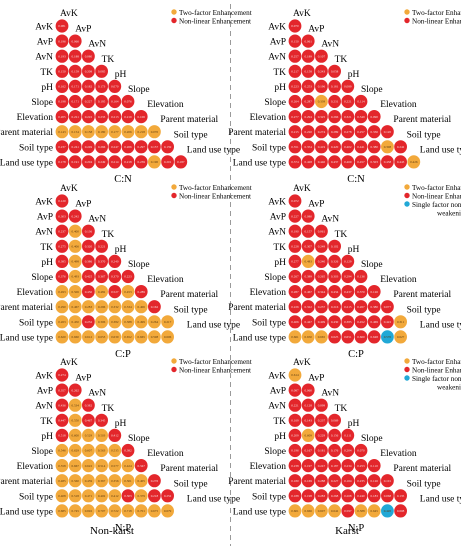 The image size is (461, 550). What do you see at coordinates (108, 409) in the screenshot?
I see `diag-label-tk: TK` at bounding box center [108, 409].